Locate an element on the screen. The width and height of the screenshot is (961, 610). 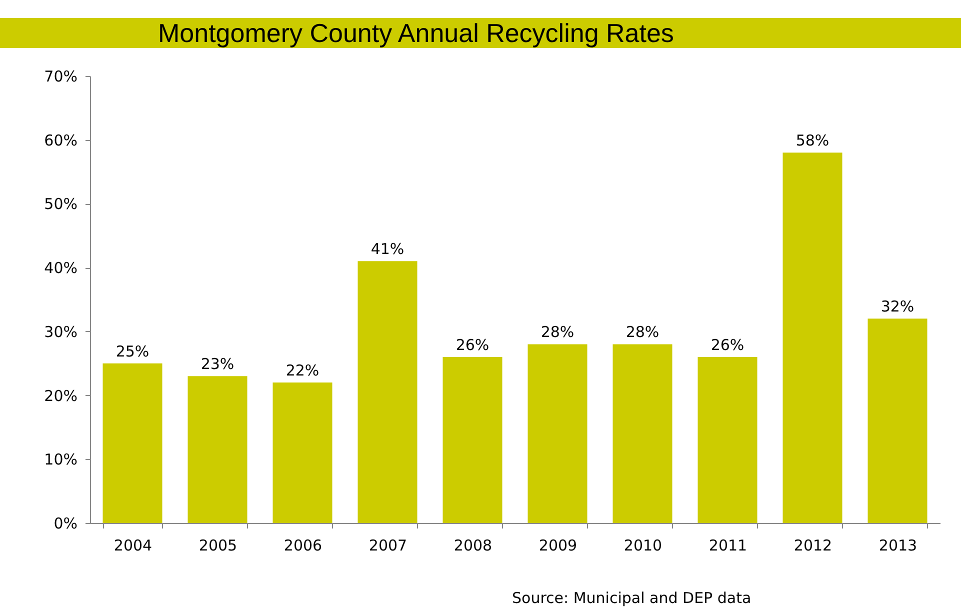
chart-title: Montgomery County Annual Recycling Rates is located at coordinates (416, 33).